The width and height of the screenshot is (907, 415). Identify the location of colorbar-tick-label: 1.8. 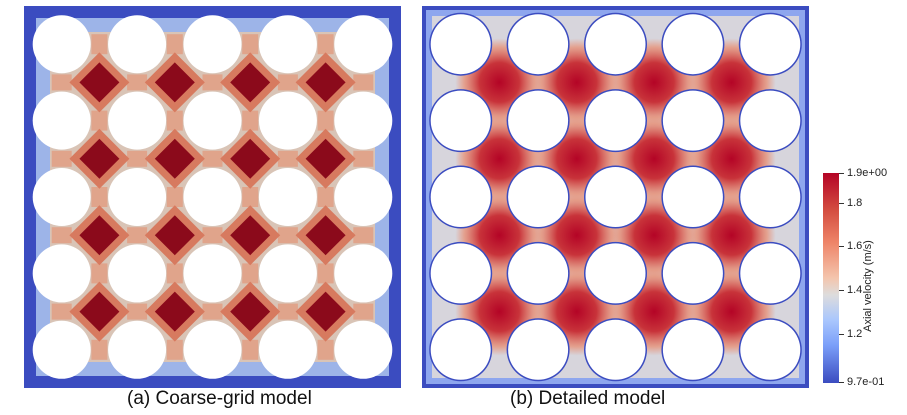
(855, 203).